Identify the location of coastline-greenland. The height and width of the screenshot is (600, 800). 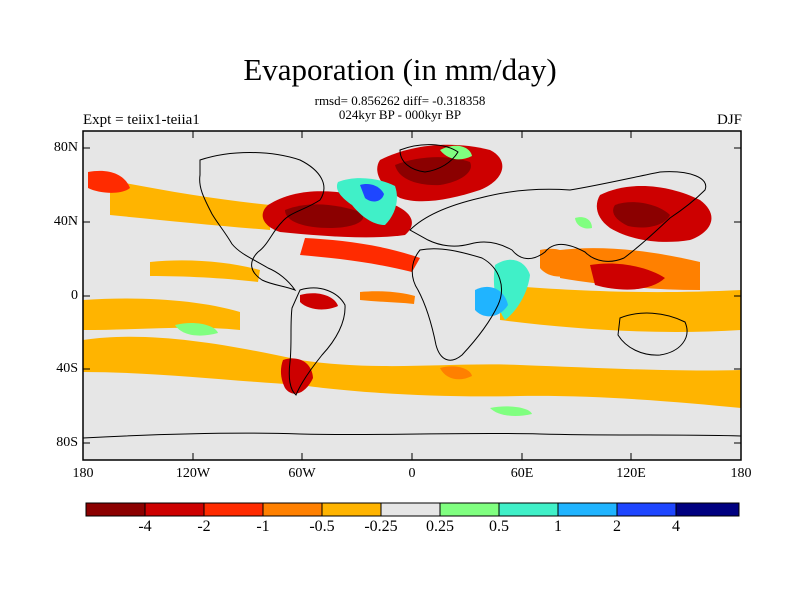
(429, 158).